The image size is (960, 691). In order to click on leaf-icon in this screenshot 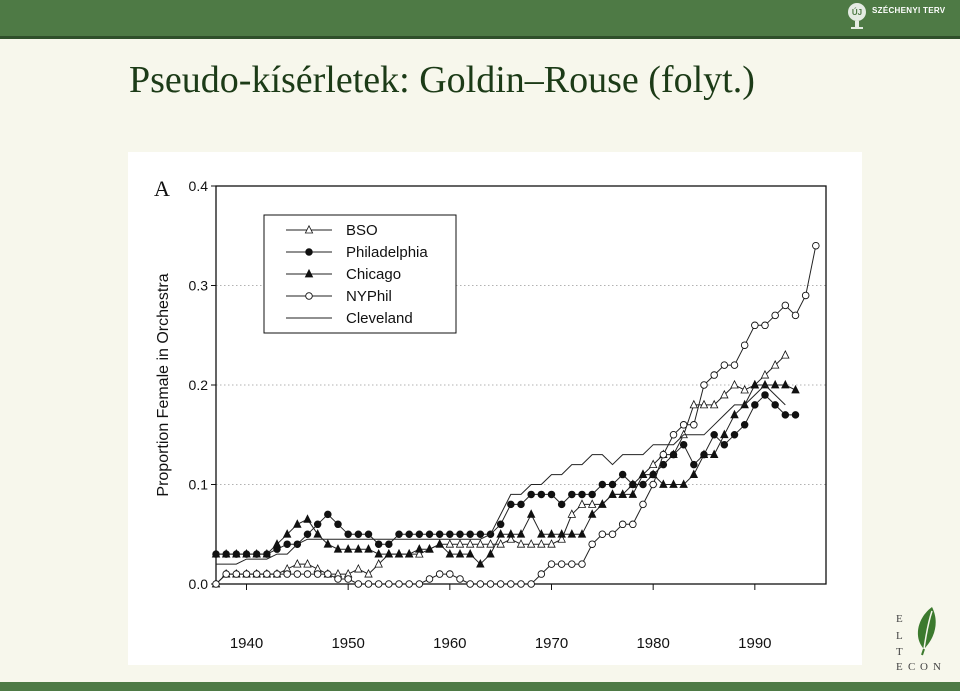, I will do `click(926, 631)`.